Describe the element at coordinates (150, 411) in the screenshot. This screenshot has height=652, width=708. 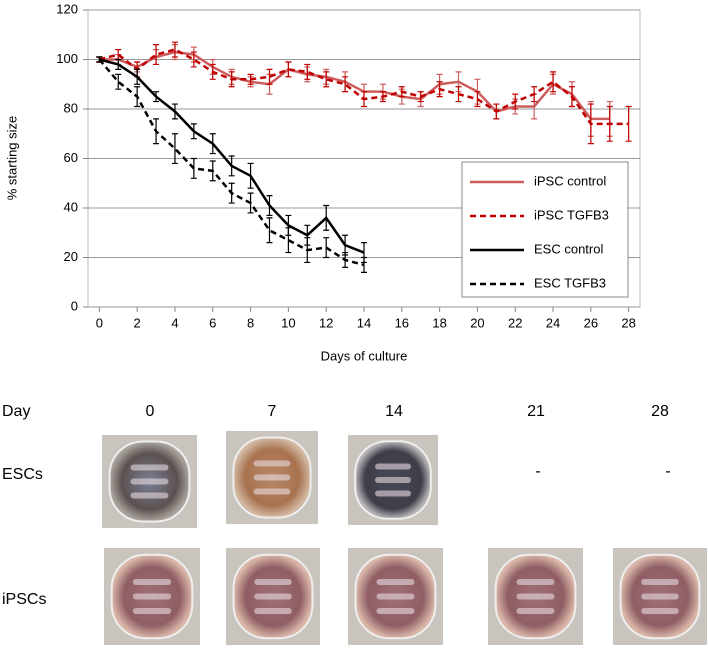
I see `day-number: 0` at that location.